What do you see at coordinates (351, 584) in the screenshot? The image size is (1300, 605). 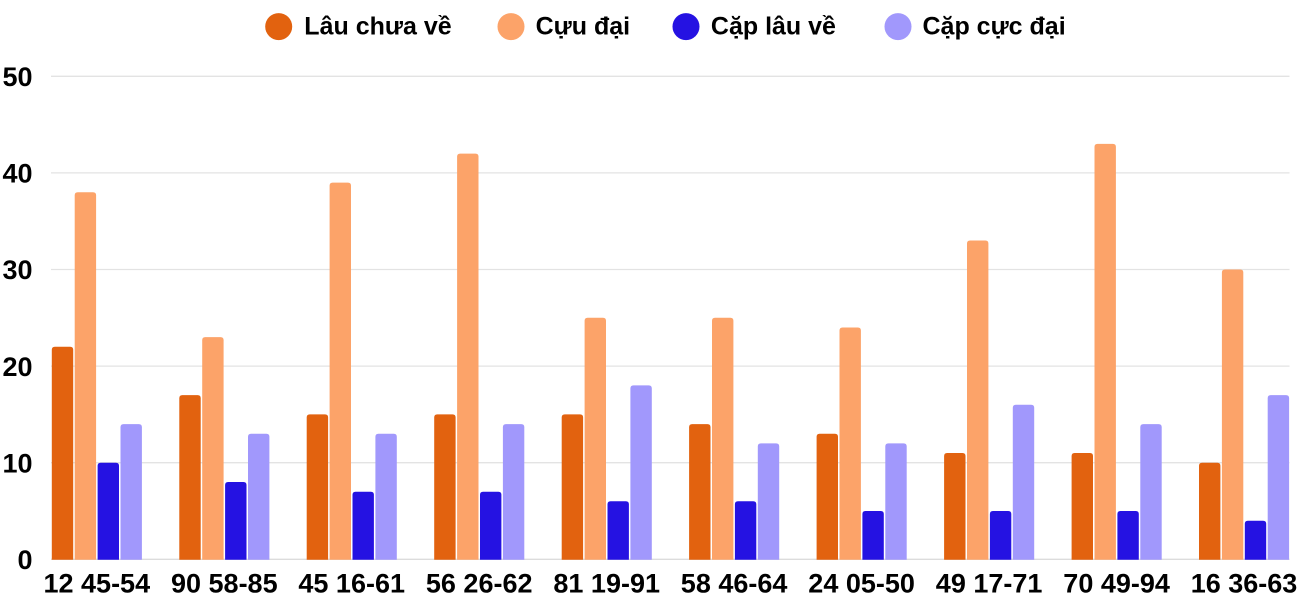 I see `svg-text: 45 16-61` at bounding box center [351, 584].